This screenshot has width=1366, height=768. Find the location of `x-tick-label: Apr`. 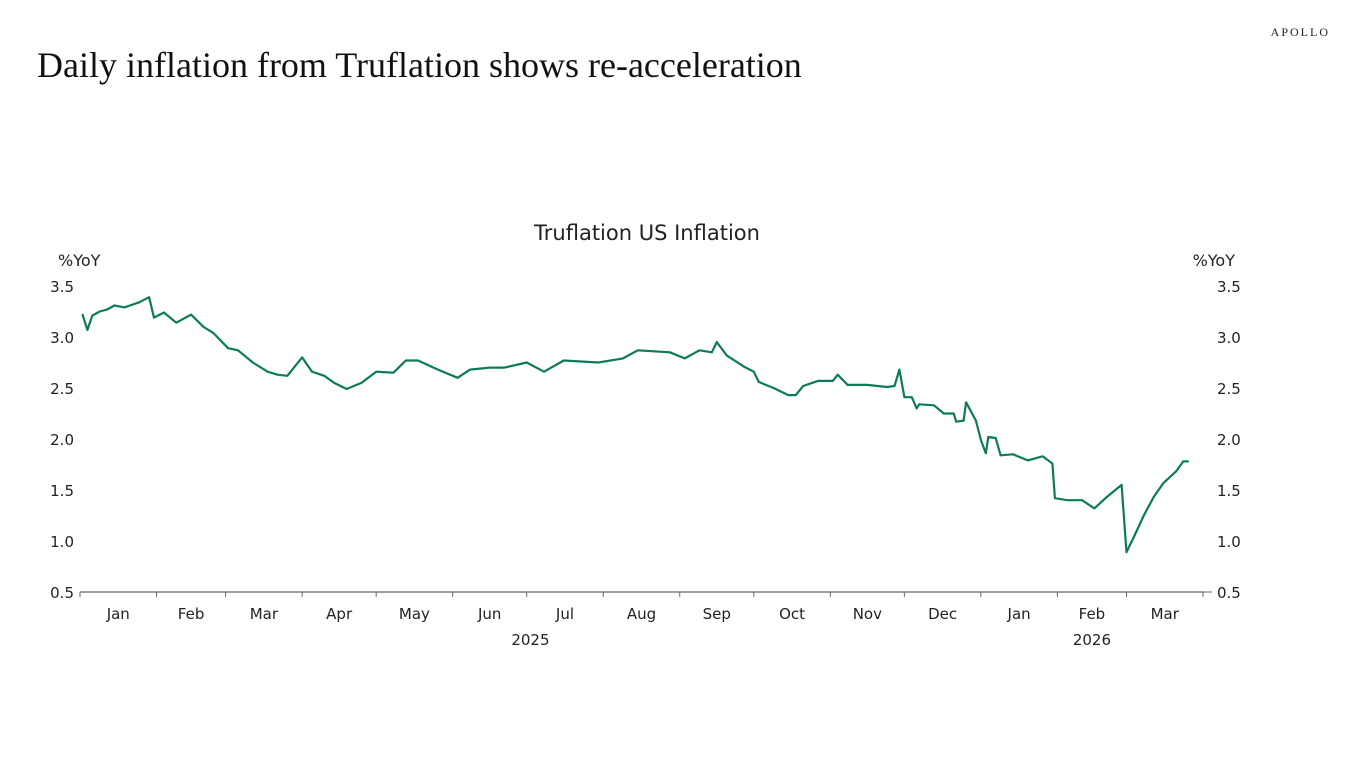

x-tick-label: Apr is located at coordinates (339, 614).